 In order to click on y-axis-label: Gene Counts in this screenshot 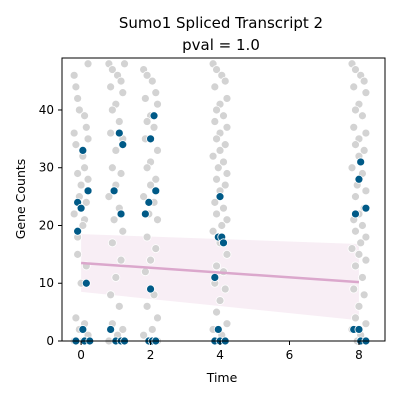, I will do `click(20, 199)`.